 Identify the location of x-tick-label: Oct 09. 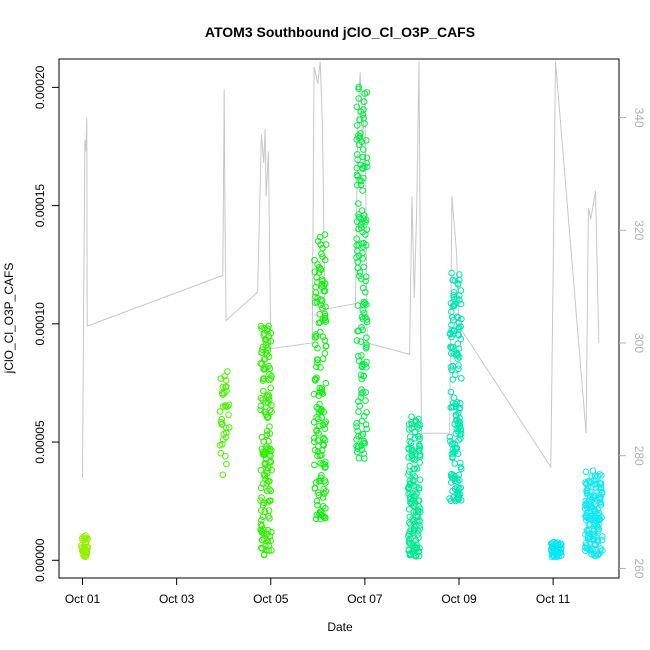
(459, 599).